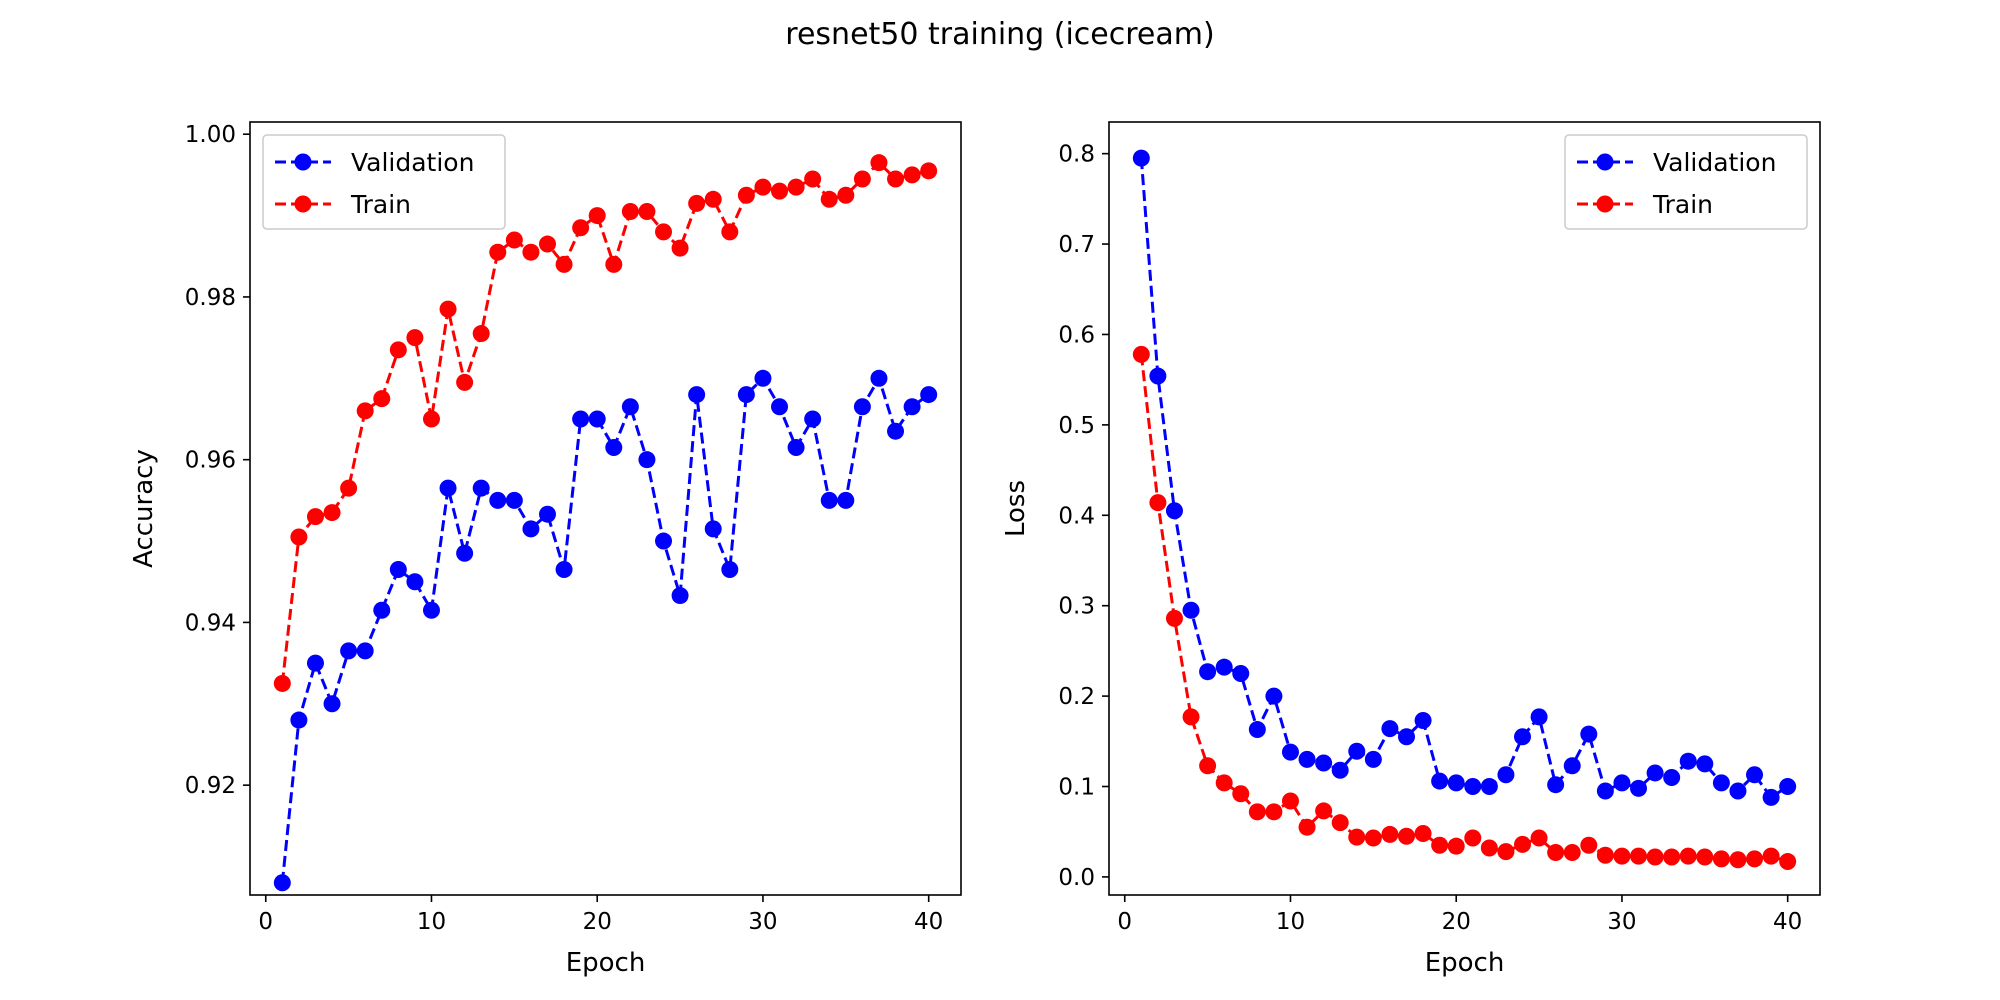  I want to click on accuracy-x-axis-label: Epoch, so click(606, 963).